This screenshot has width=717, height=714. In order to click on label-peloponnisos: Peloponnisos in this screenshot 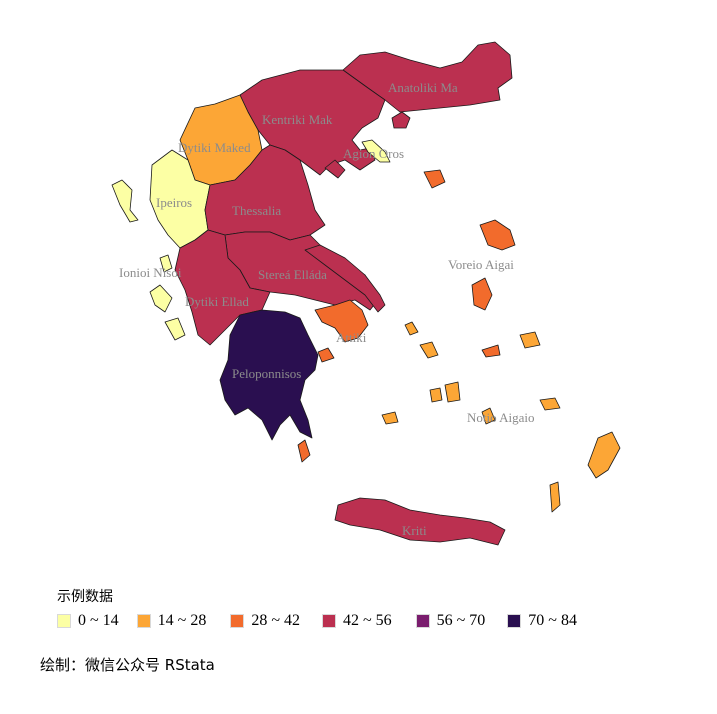, I will do `click(266, 373)`.